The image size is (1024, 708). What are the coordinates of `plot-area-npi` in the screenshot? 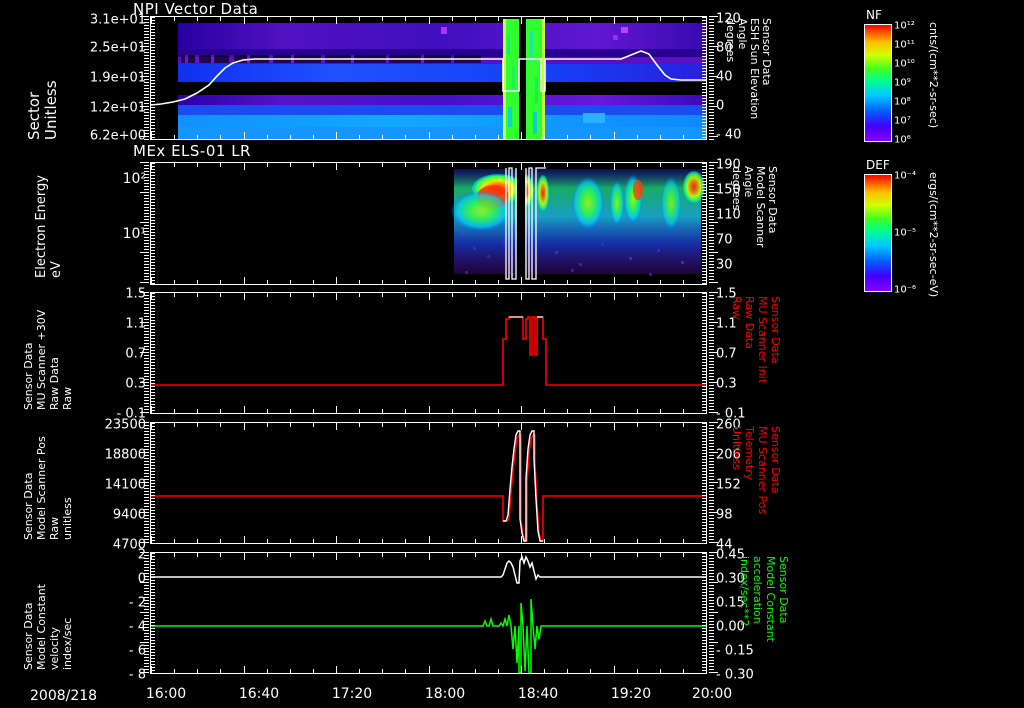 It's located at (428, 78).